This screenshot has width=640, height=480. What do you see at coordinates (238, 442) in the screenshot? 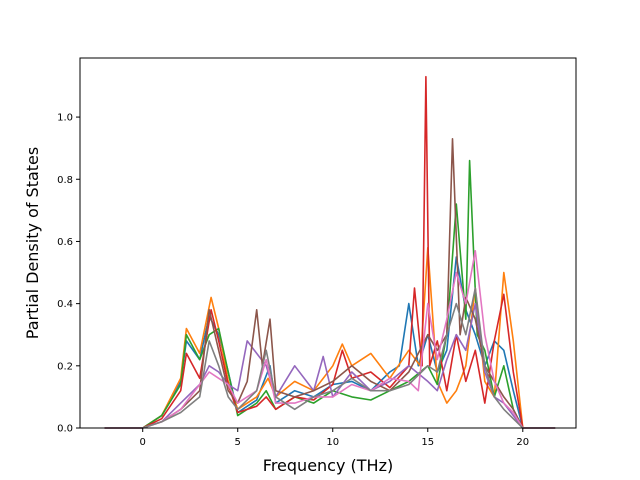
I see `x-tick-label: 5` at bounding box center [238, 442].